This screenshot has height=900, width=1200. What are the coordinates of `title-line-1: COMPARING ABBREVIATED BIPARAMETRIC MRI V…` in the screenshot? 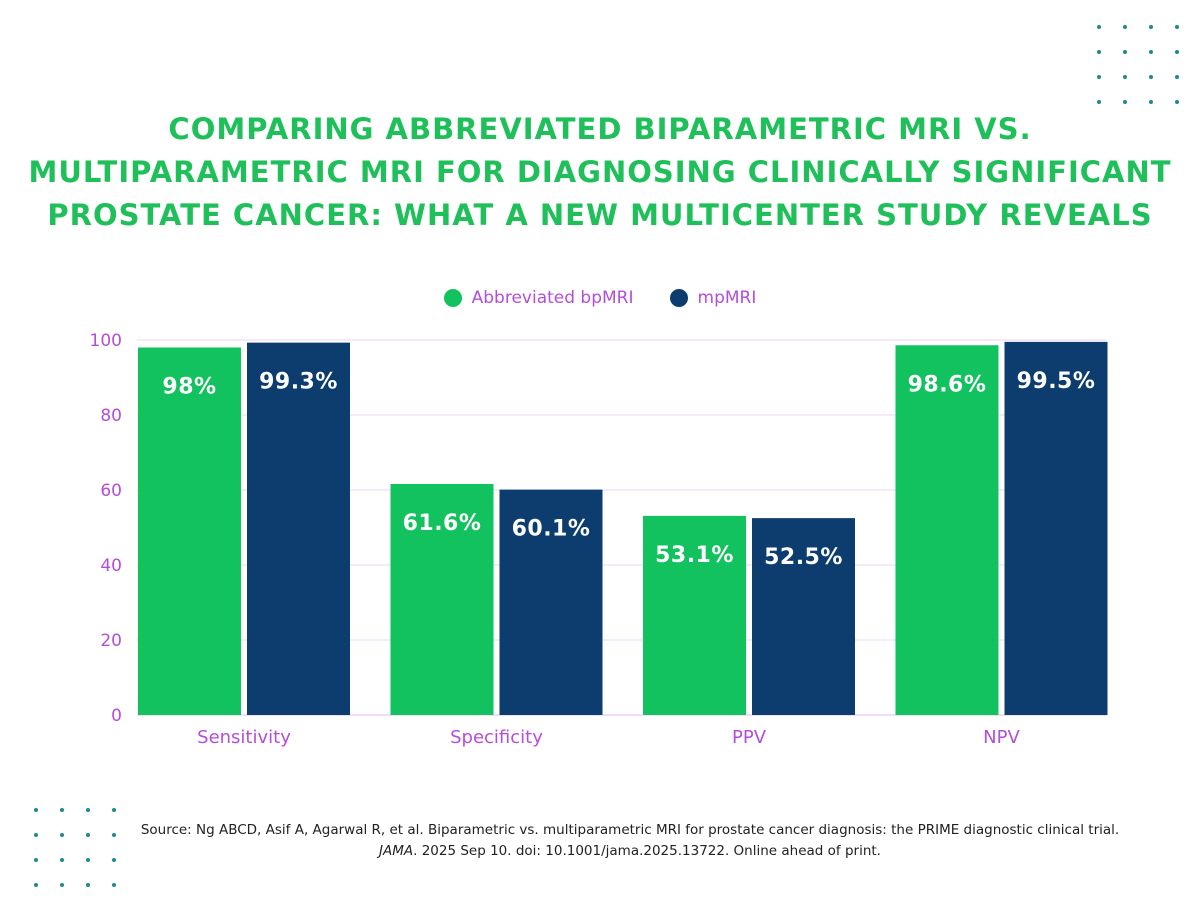 It's located at (600, 129).